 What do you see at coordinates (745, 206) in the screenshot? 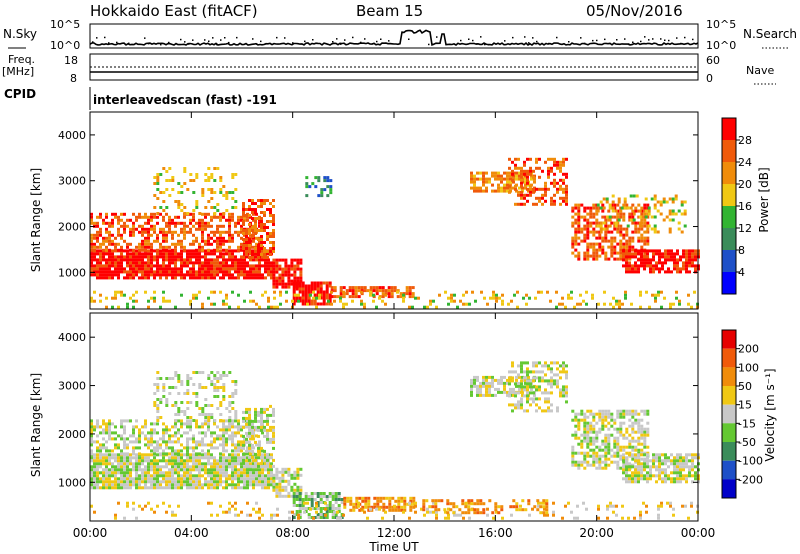
I see `colorbar-tick-label: 16` at bounding box center [745, 206].